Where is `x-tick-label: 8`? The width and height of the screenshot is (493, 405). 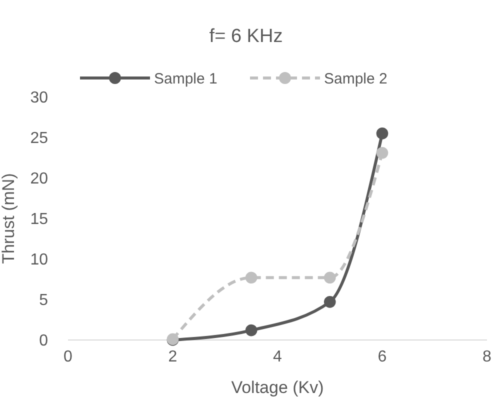 x-tick-label: 8 is located at coordinates (487, 357).